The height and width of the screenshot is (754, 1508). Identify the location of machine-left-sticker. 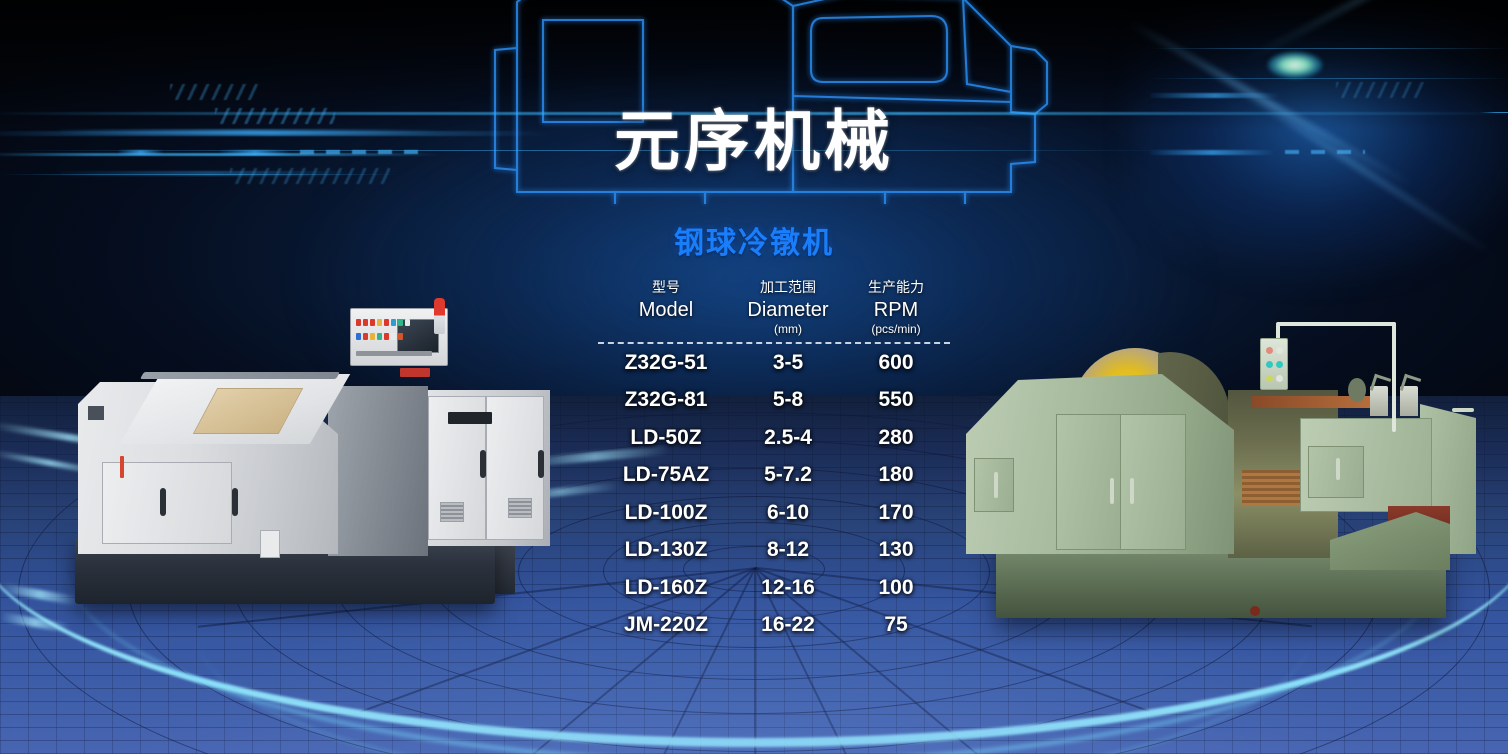
(96, 413).